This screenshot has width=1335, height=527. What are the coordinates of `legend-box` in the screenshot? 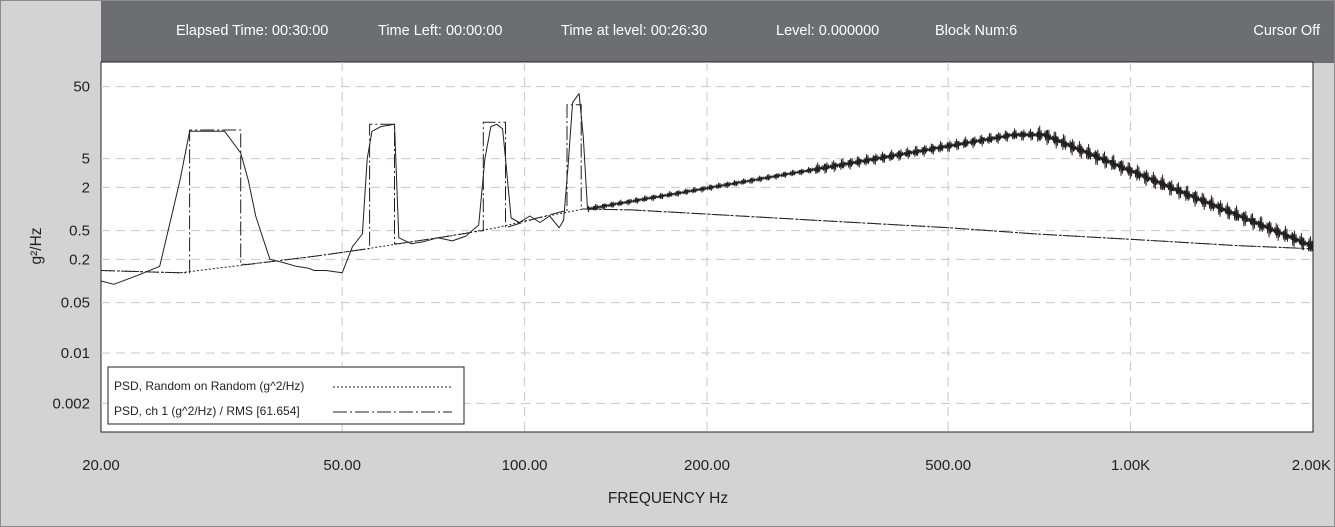 It's located at (286, 395).